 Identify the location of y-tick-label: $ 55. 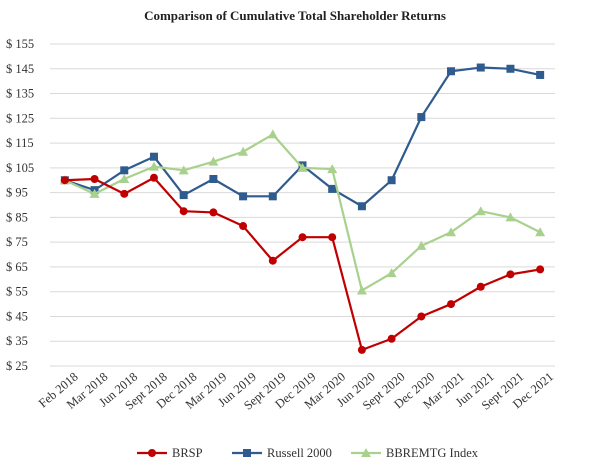
(17, 292).